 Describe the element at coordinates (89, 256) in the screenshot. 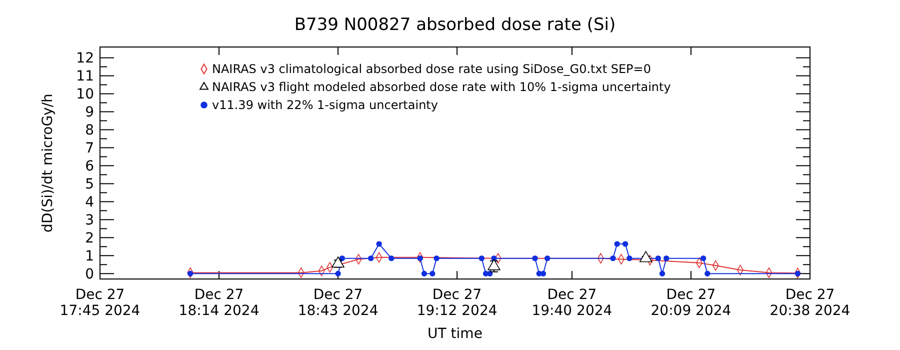

I see `y-tick-label: 1` at that location.